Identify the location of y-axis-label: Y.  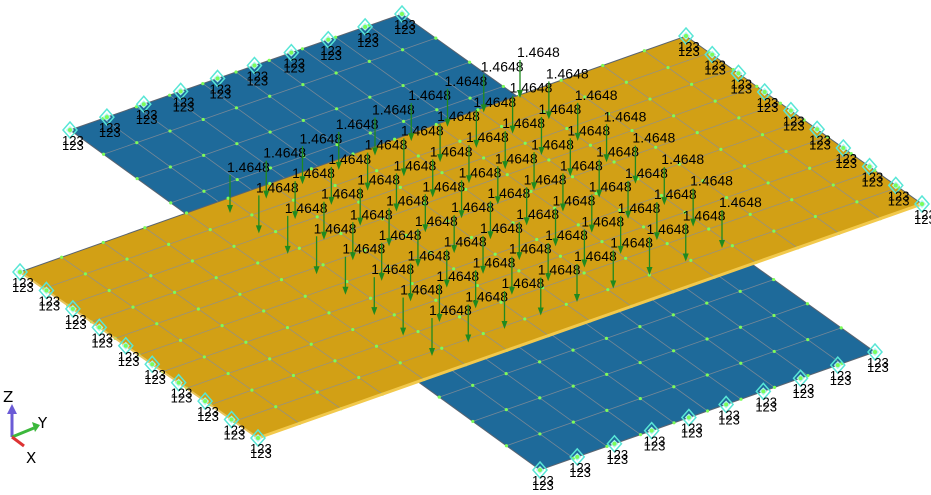
(42, 423).